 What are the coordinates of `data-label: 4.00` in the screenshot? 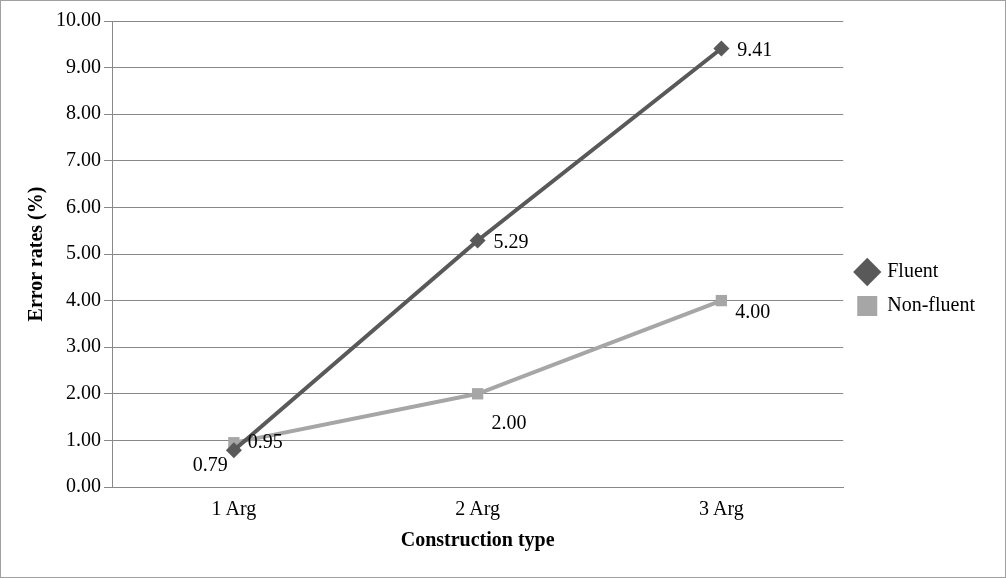 It's located at (753, 310).